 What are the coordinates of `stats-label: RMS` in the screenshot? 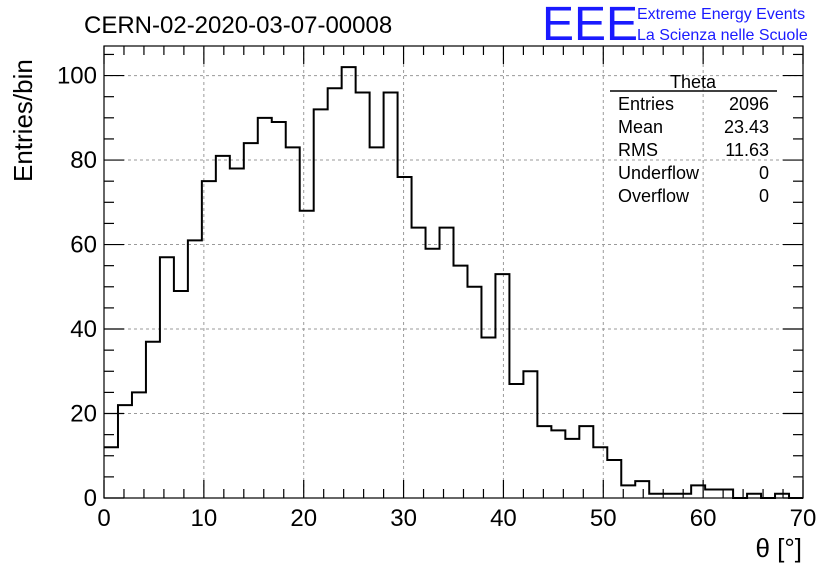 It's located at (638, 150).